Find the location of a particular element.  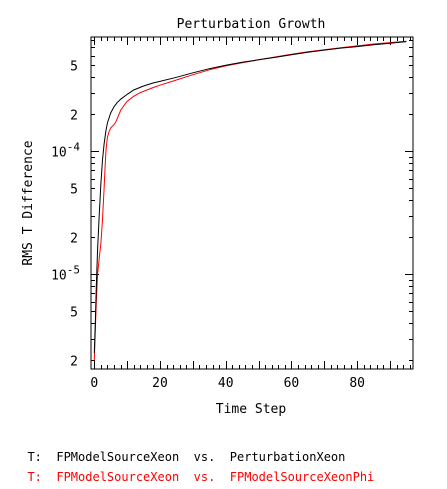

x-axis-label: Time Step is located at coordinates (251, 409).